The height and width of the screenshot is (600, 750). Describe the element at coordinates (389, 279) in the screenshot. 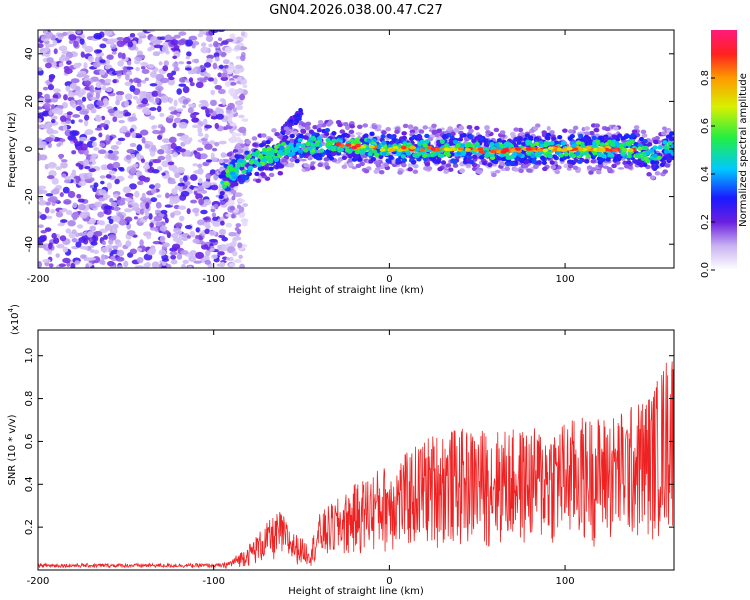

I see `x-tick-label: 0` at that location.